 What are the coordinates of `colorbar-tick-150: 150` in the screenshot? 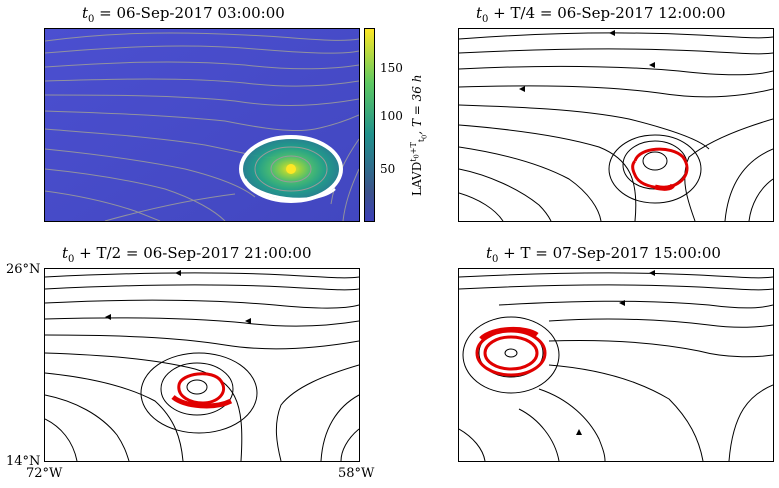 It's located at (391, 68).